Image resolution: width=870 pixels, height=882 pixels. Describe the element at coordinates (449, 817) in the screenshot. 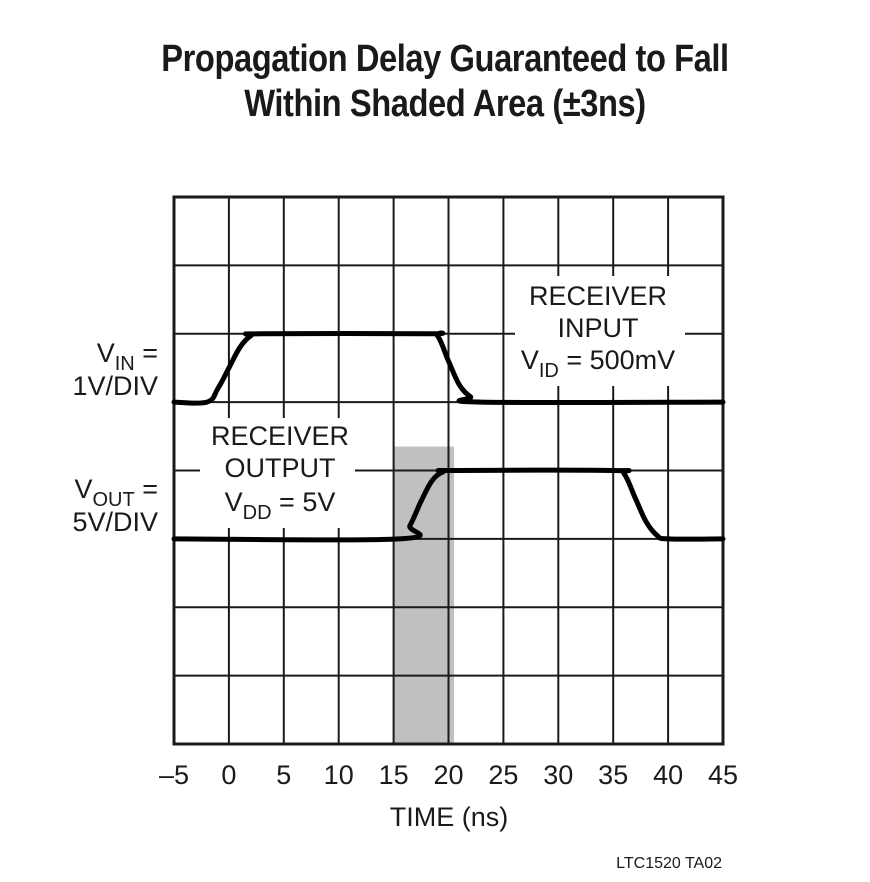

I see `x-axis-label: TIME (ns)` at that location.